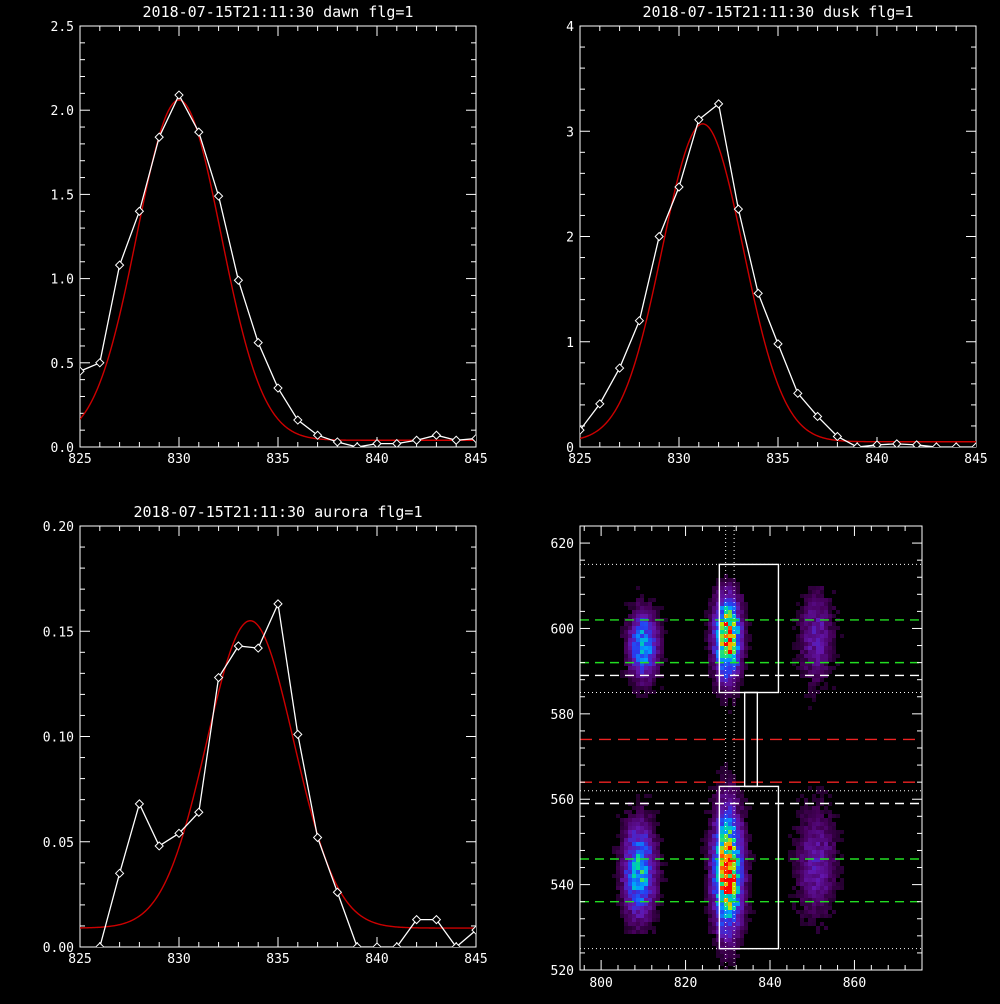 This screenshot has height=1004, width=1000. Describe the element at coordinates (278, 512) in the screenshot. I see `plot-title: 2018-07-15T21:11:30 aurora flg=1` at that location.